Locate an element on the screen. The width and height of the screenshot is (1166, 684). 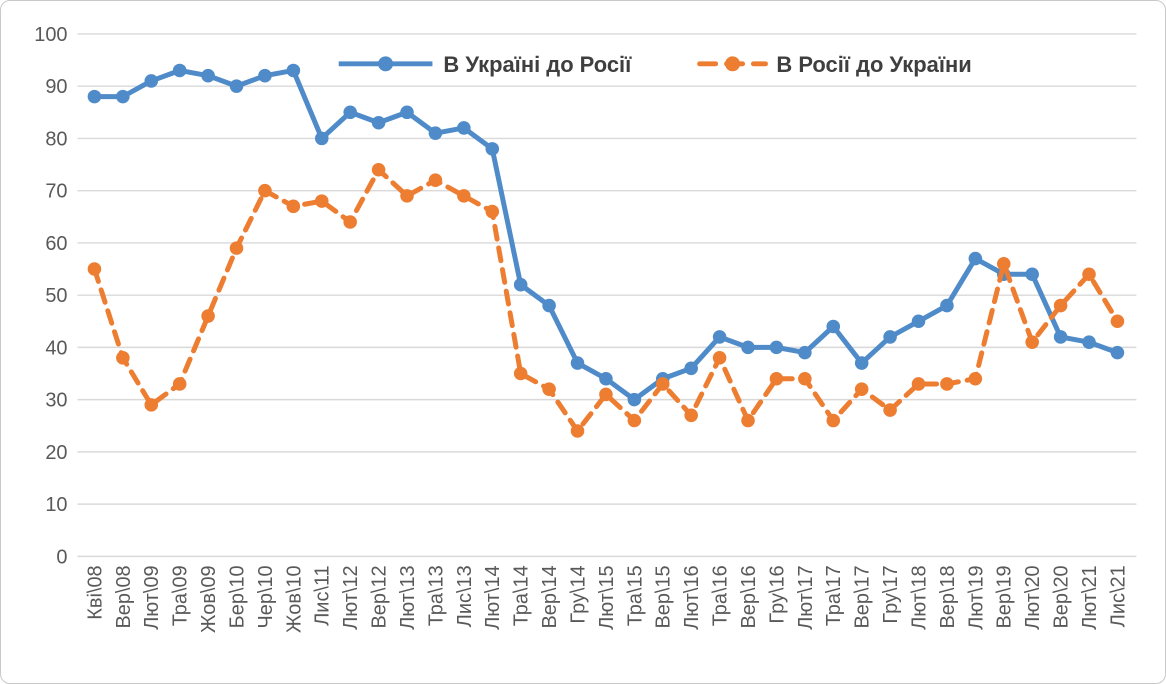
legend-item: В Україні до Росії is located at coordinates (485, 64).